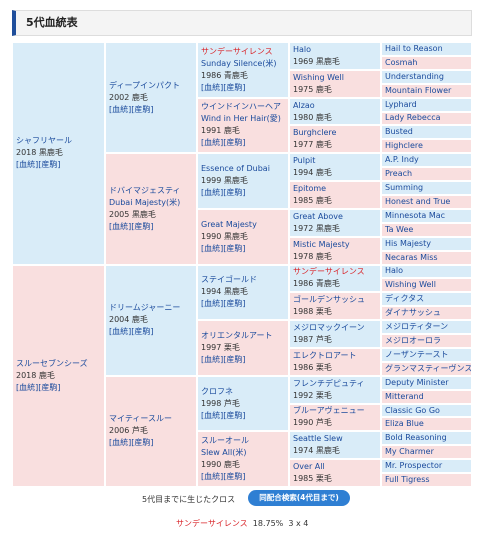 The width and height of the screenshot is (482, 535). I want to click on horse-name: Preach, so click(399, 174).